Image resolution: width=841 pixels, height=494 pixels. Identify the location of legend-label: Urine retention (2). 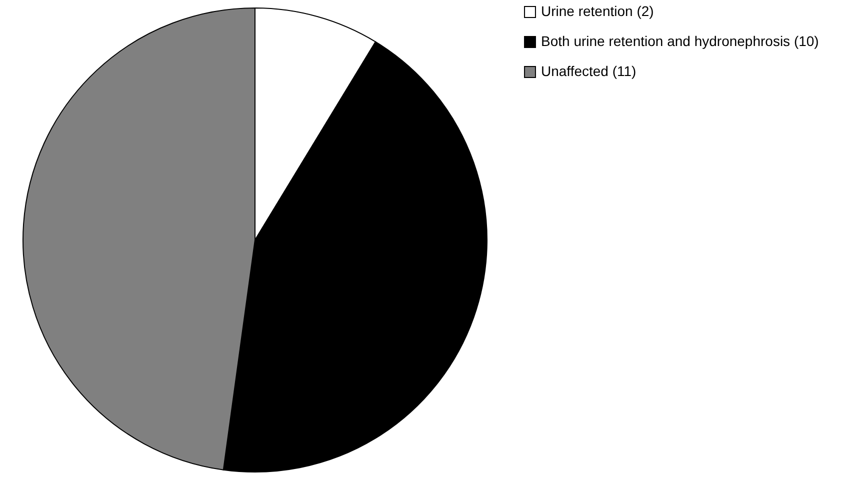
(597, 11).